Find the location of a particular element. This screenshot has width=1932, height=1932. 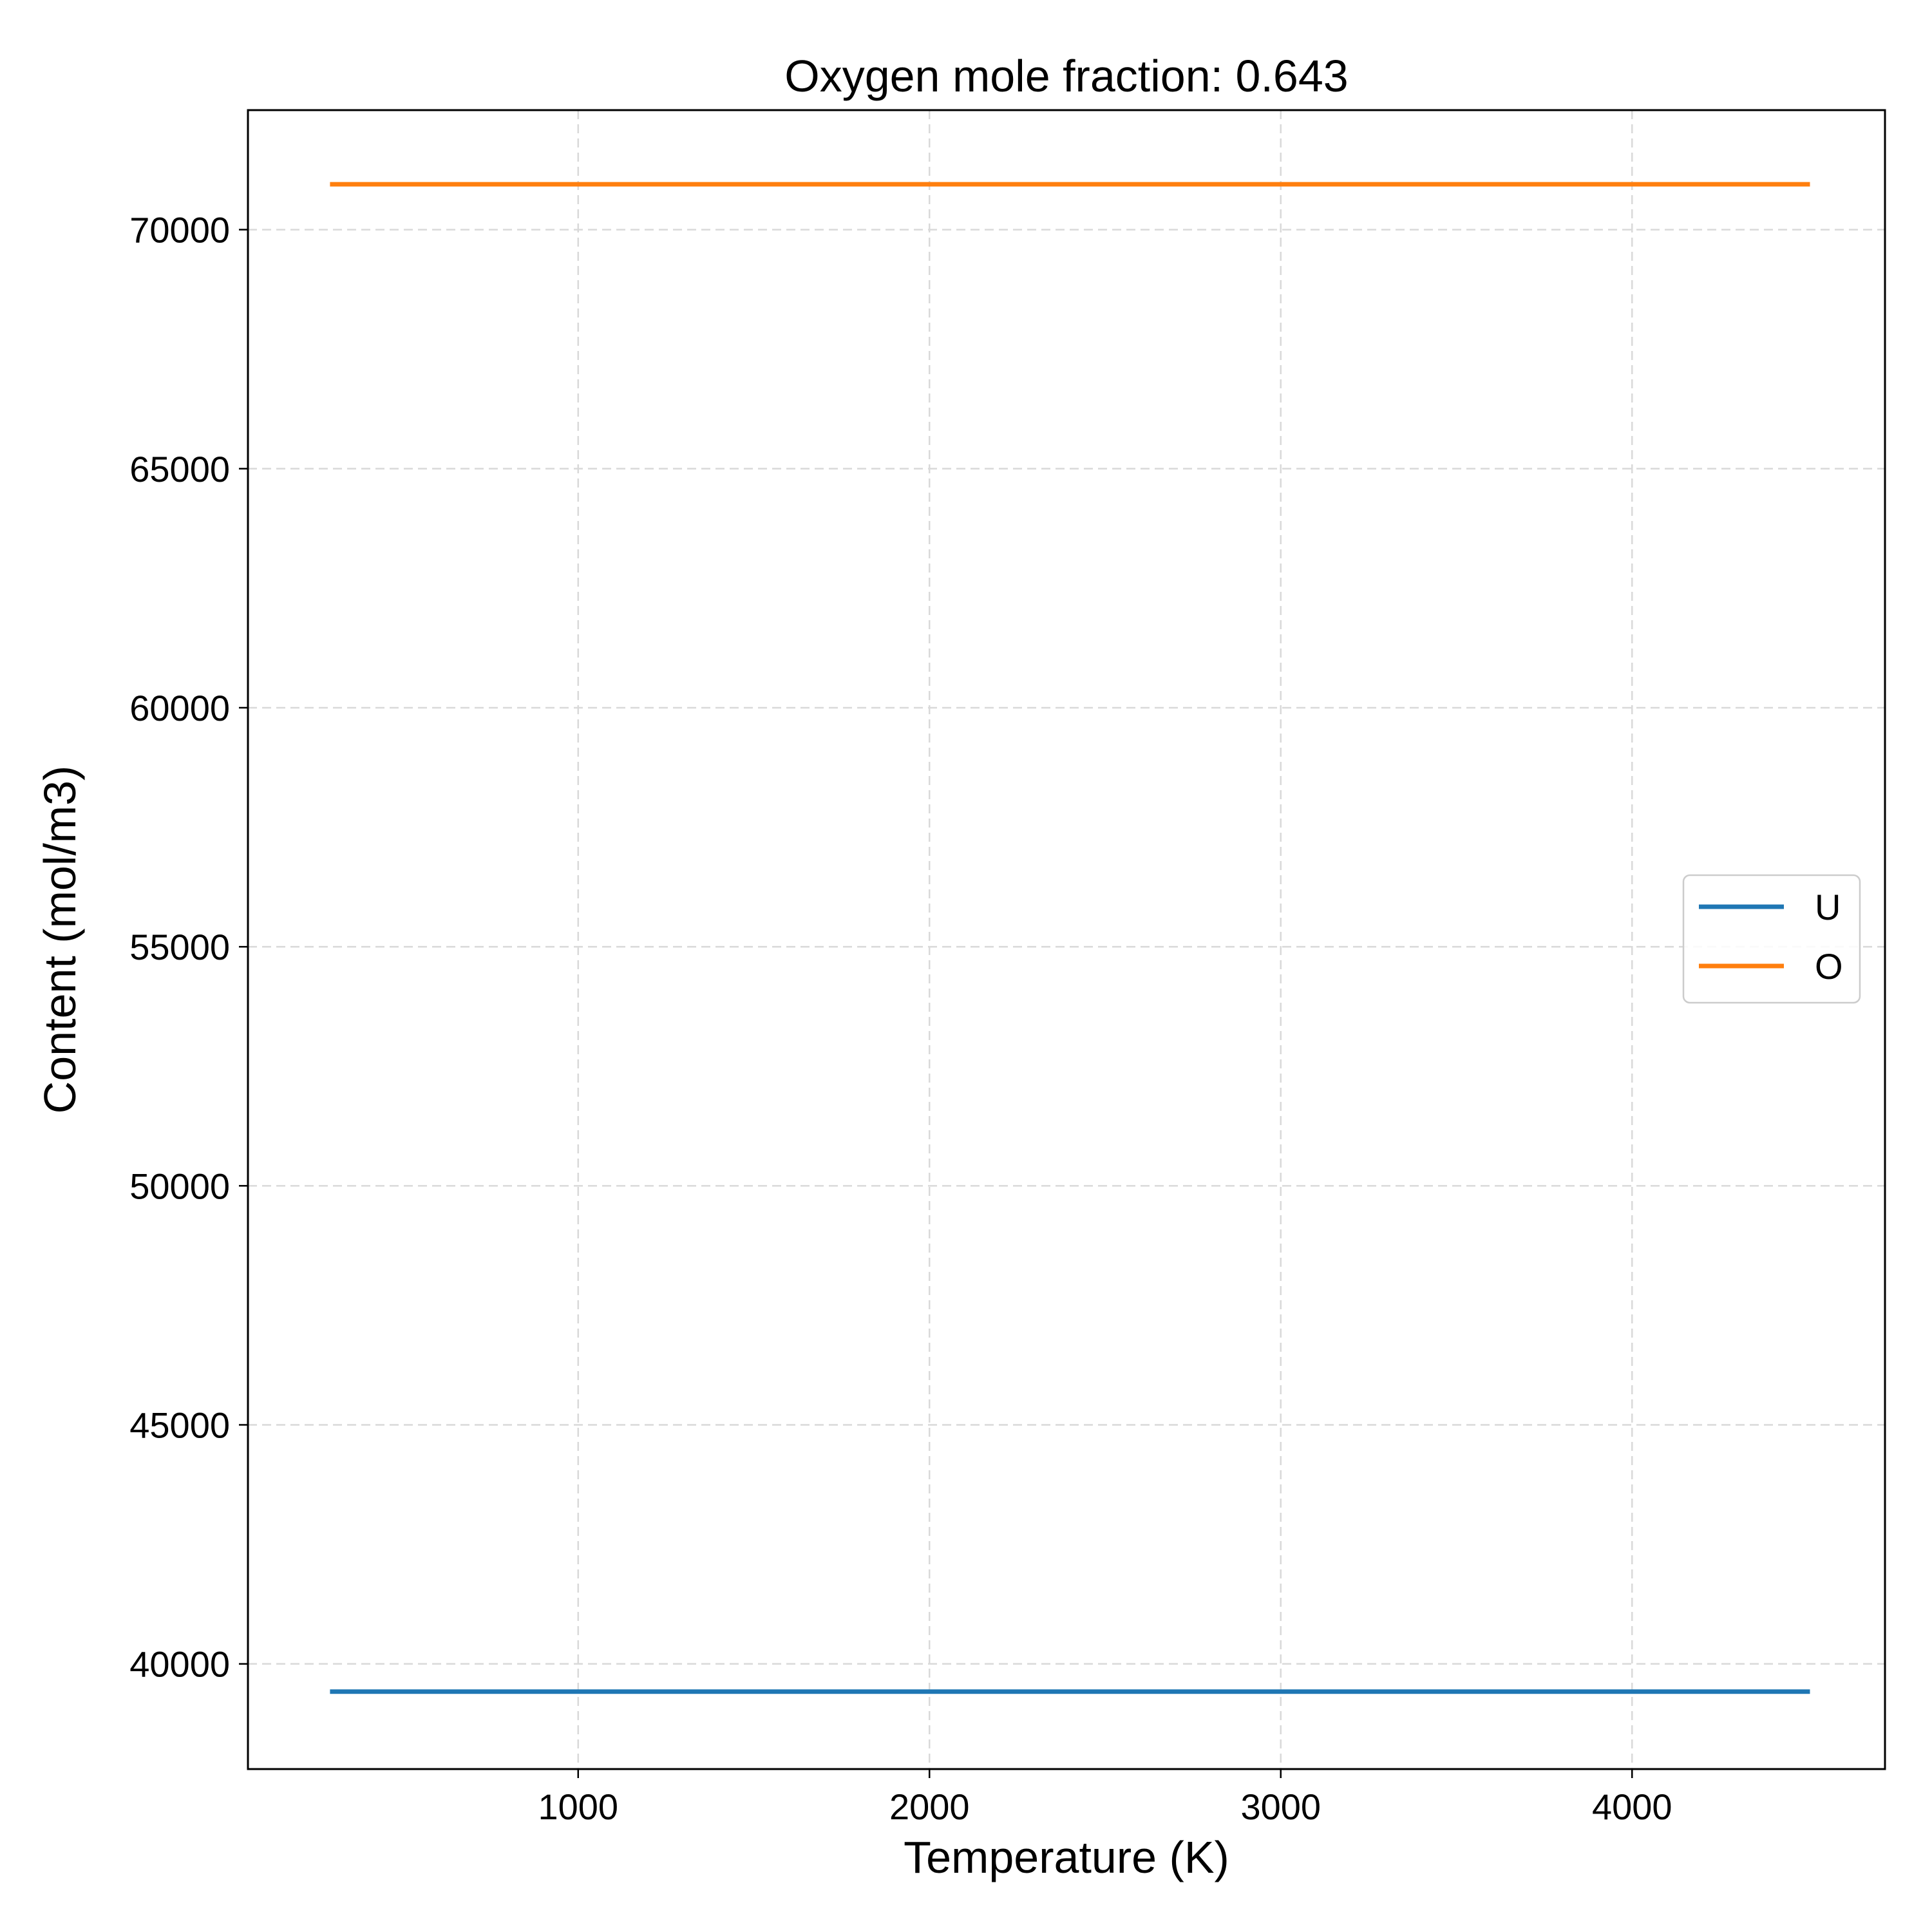

y-tick-label: 50000 is located at coordinates (179, 1186).